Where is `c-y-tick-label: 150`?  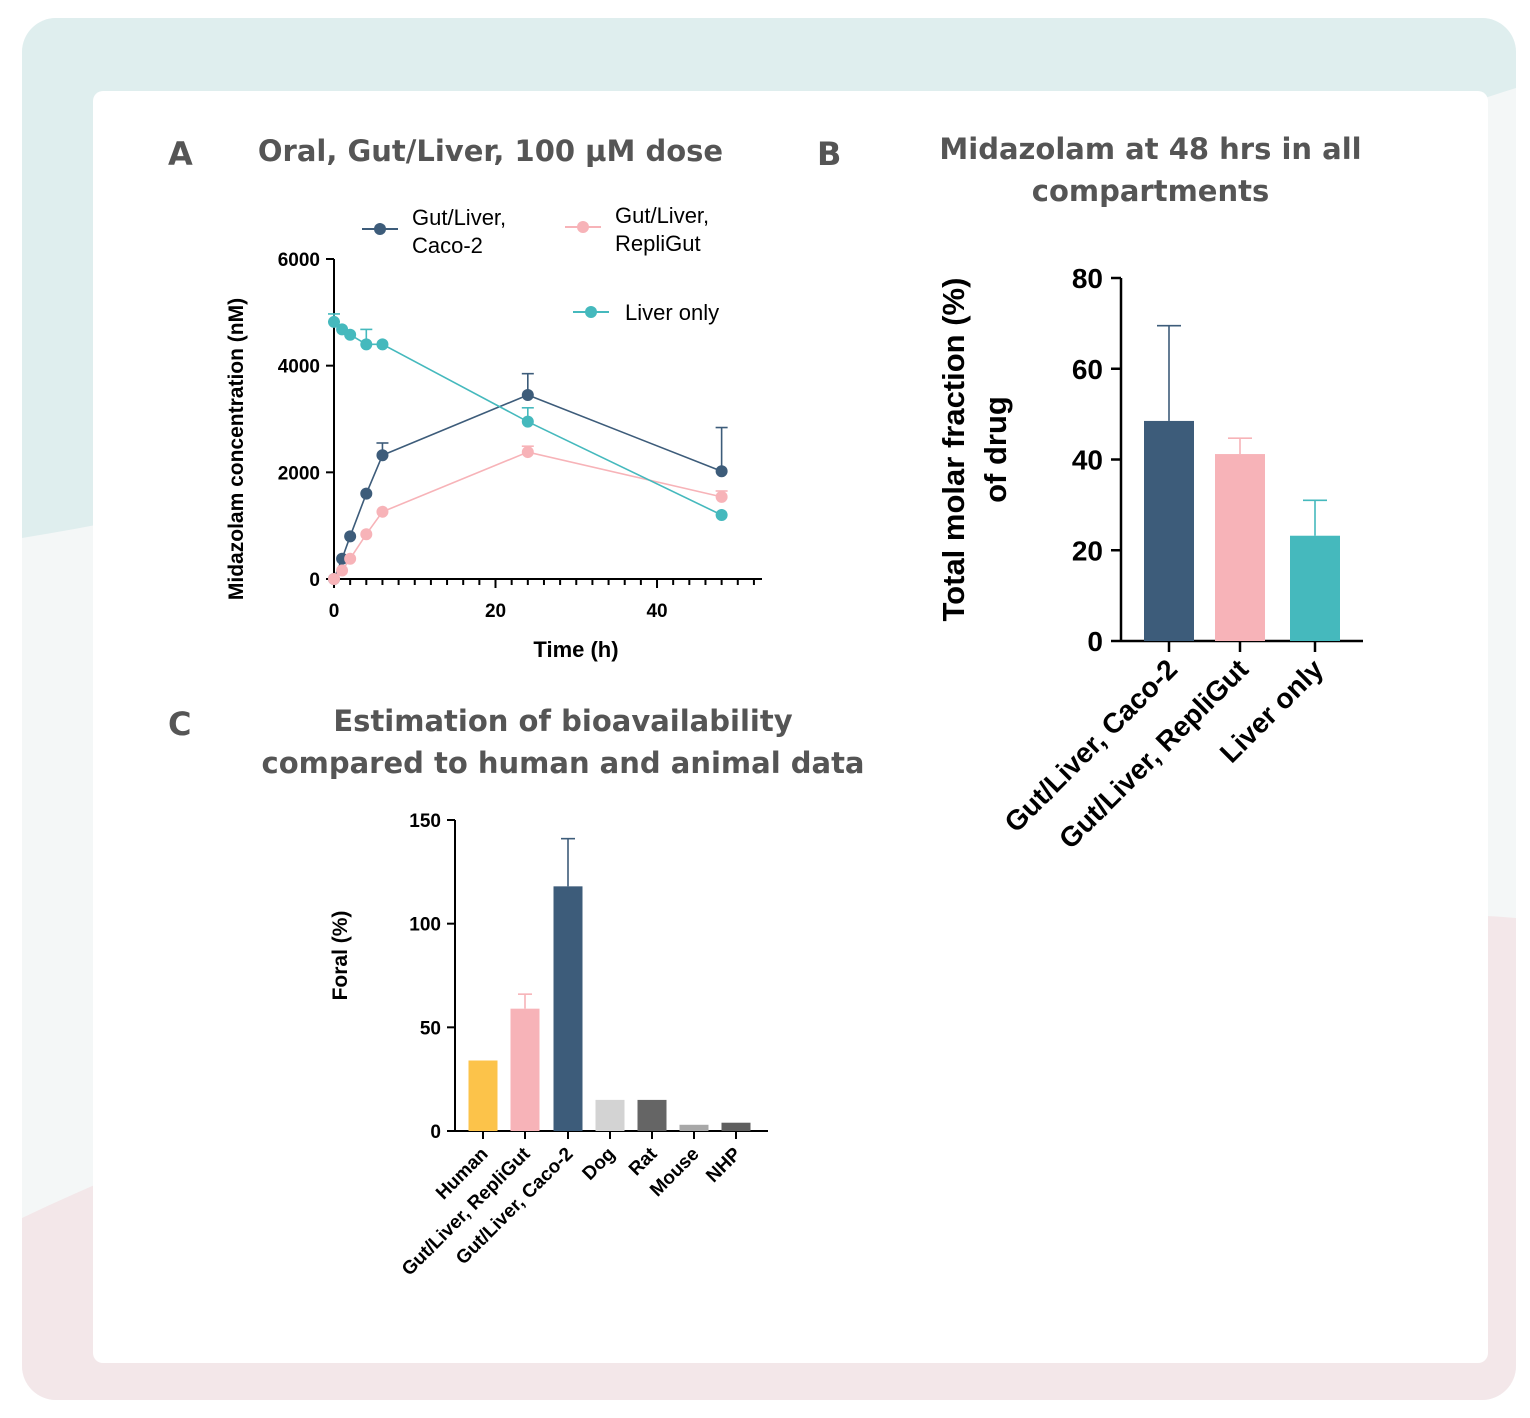 c-y-tick-label: 150 is located at coordinates (425, 821).